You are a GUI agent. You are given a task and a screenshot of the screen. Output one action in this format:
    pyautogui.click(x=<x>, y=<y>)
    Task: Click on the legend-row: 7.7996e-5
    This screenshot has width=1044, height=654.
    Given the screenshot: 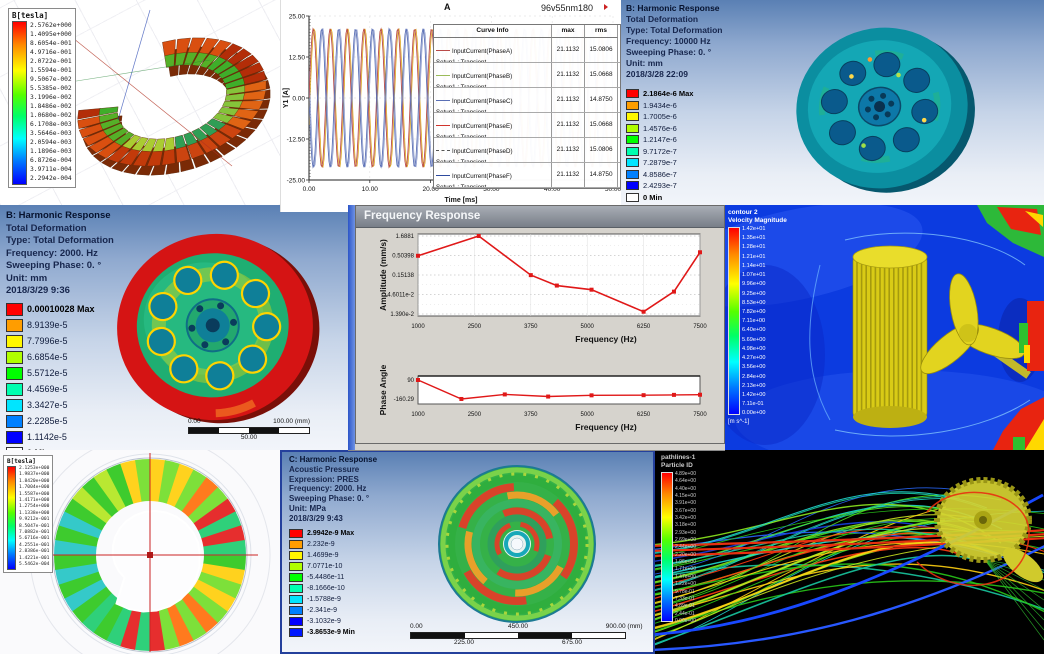 What is the action you would take?
    pyautogui.click(x=50, y=341)
    